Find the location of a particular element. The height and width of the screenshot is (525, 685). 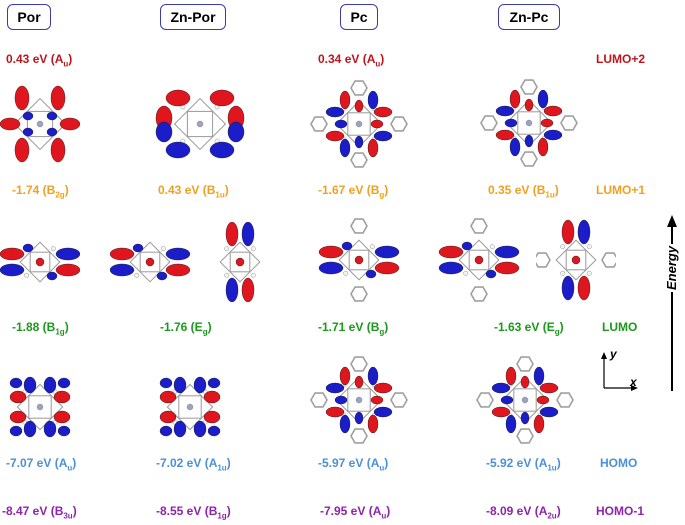

orbital-zn-pc-lumo1-a is located at coordinates (479, 260).